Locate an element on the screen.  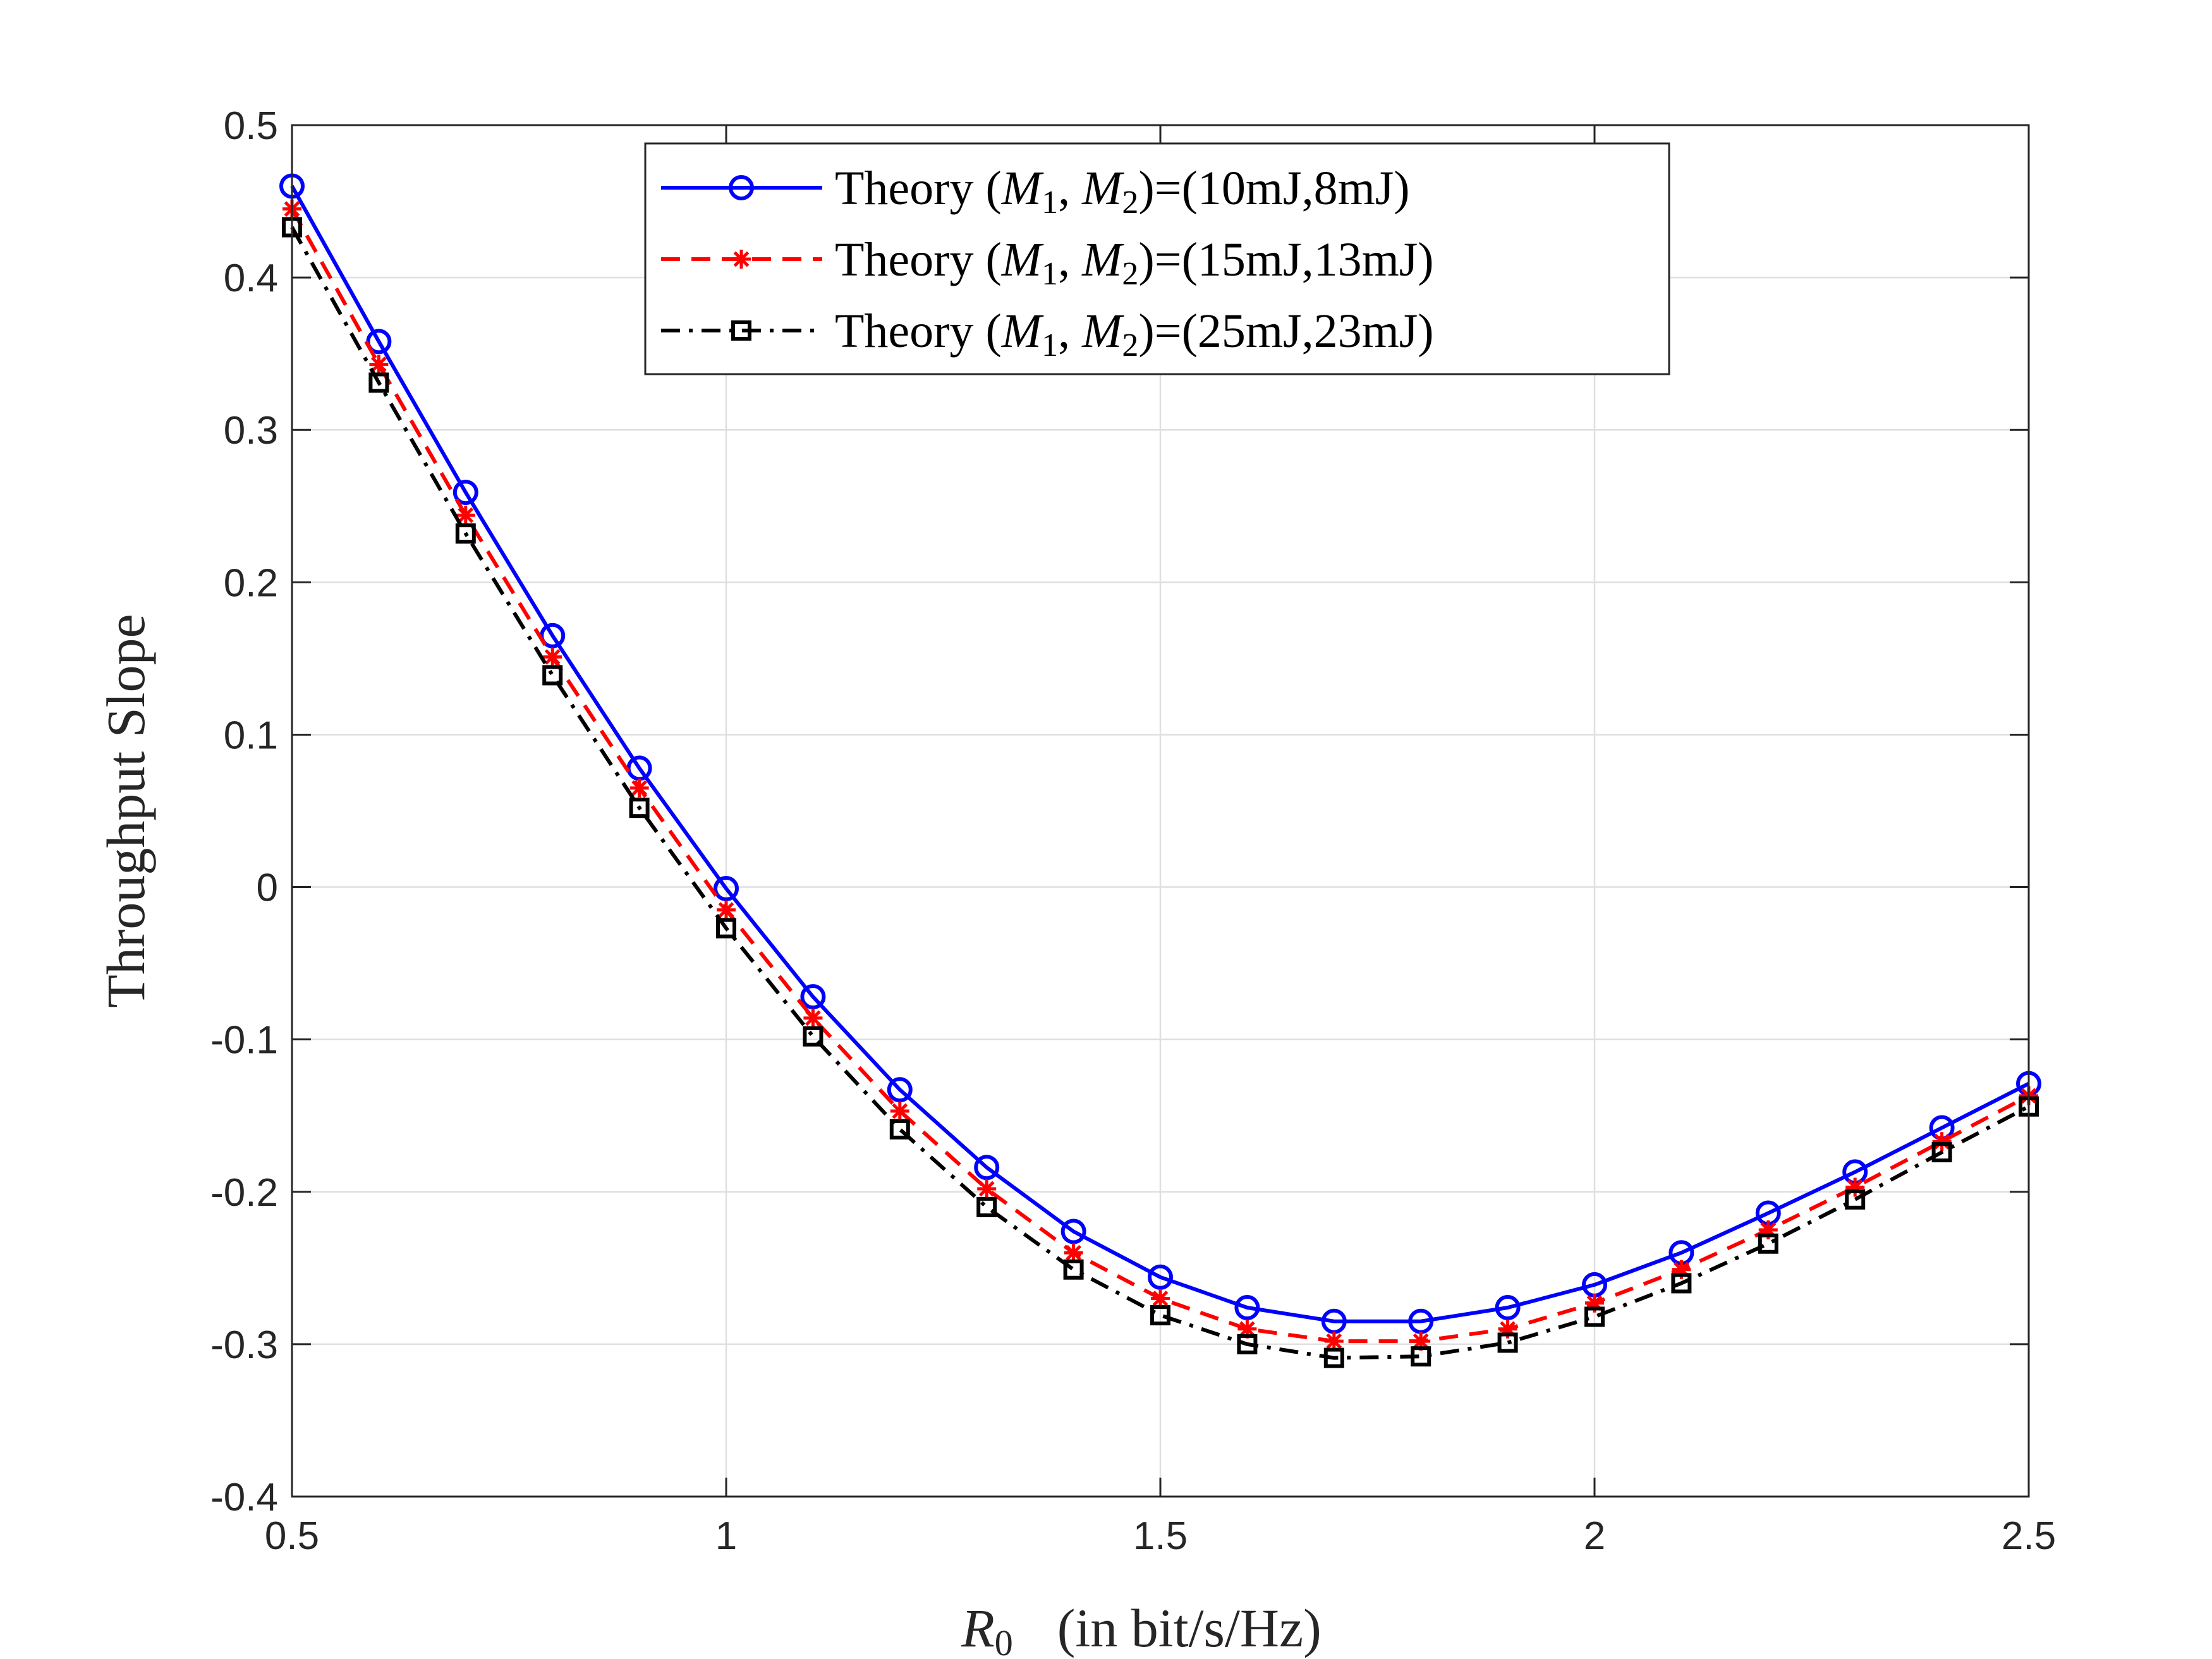
y-tick-label: 0.2 is located at coordinates (251, 583).